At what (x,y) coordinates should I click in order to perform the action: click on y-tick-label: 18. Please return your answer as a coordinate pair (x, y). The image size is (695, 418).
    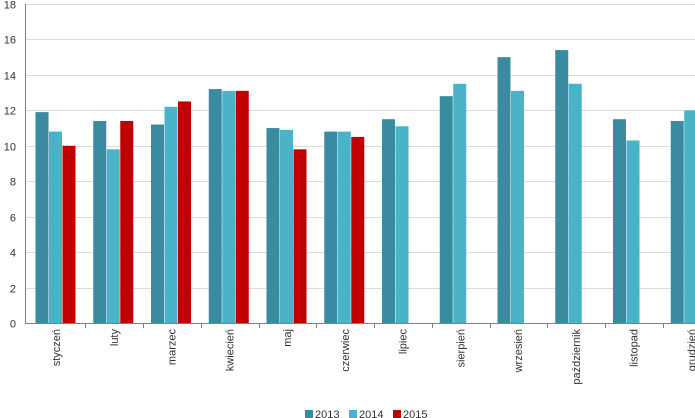
    Looking at the image, I should click on (10, 6).